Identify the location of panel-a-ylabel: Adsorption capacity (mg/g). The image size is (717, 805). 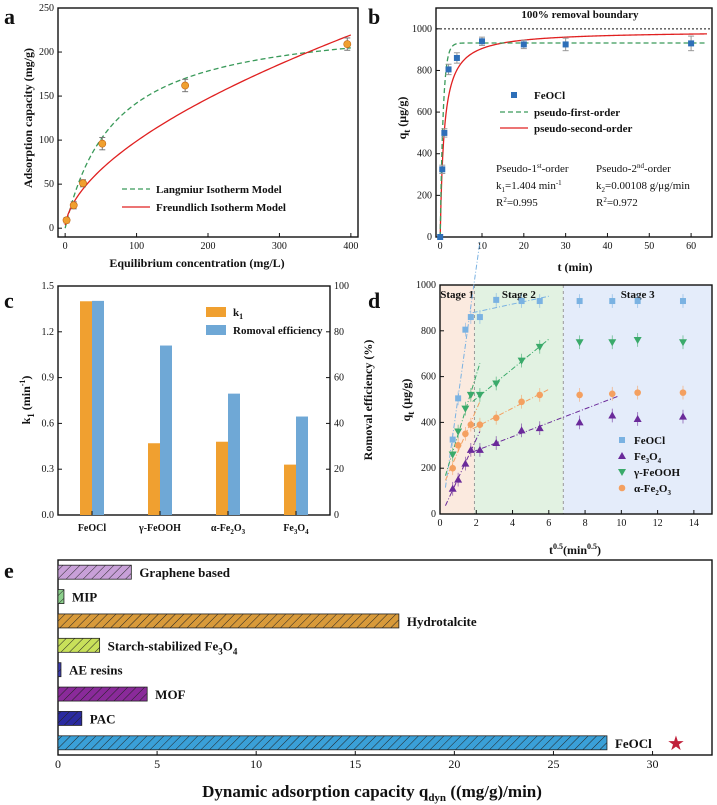
(28, 118).